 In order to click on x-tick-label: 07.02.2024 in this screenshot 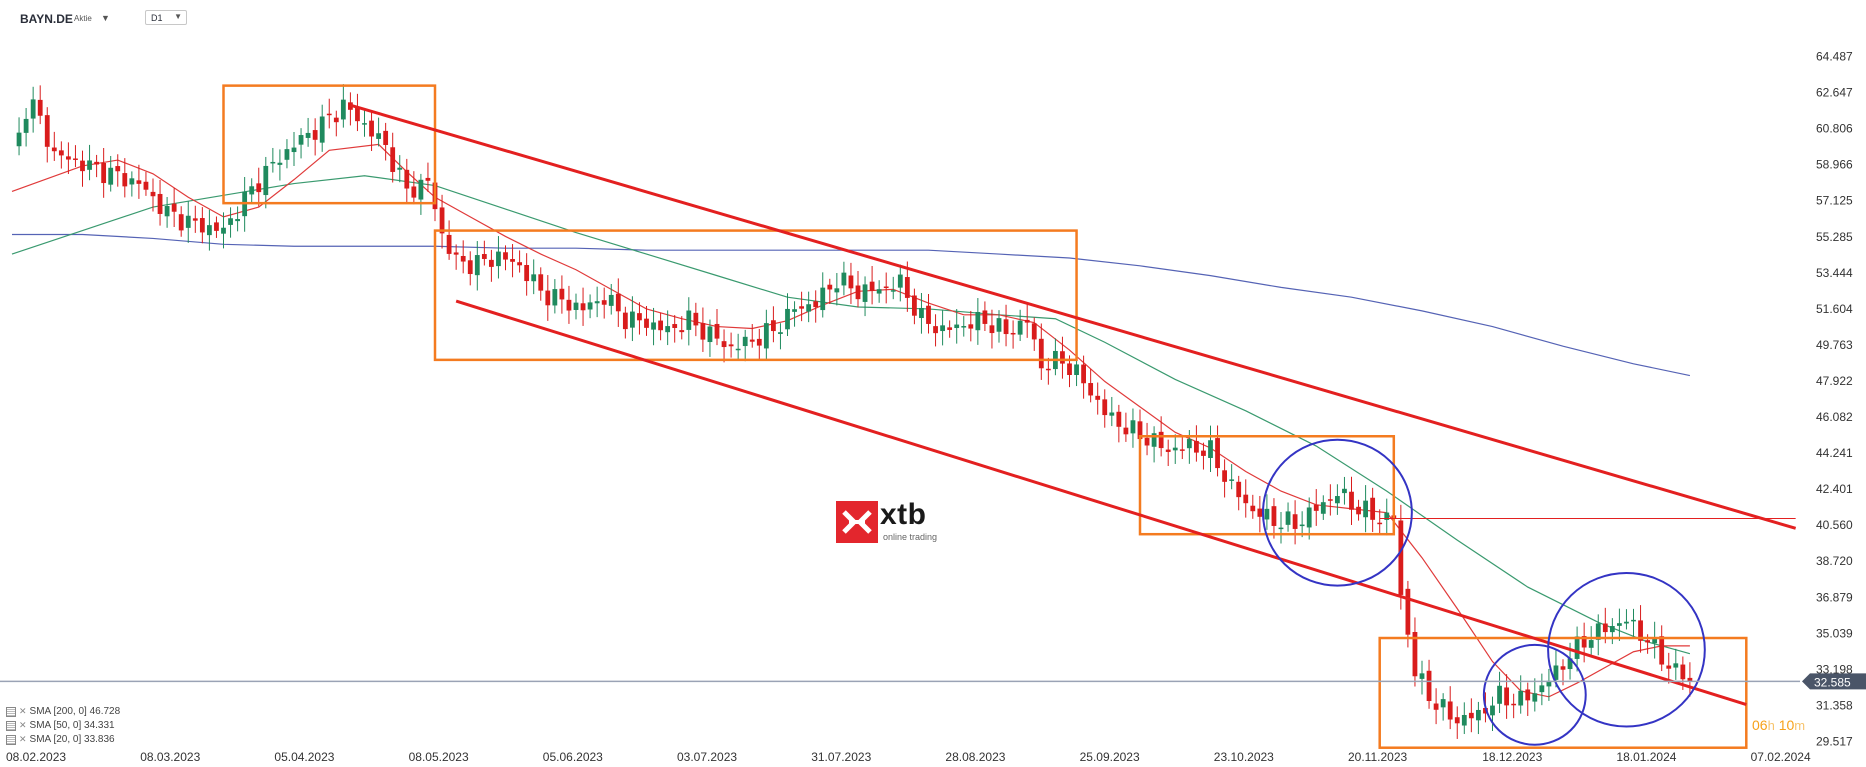, I will do `click(1781, 757)`.